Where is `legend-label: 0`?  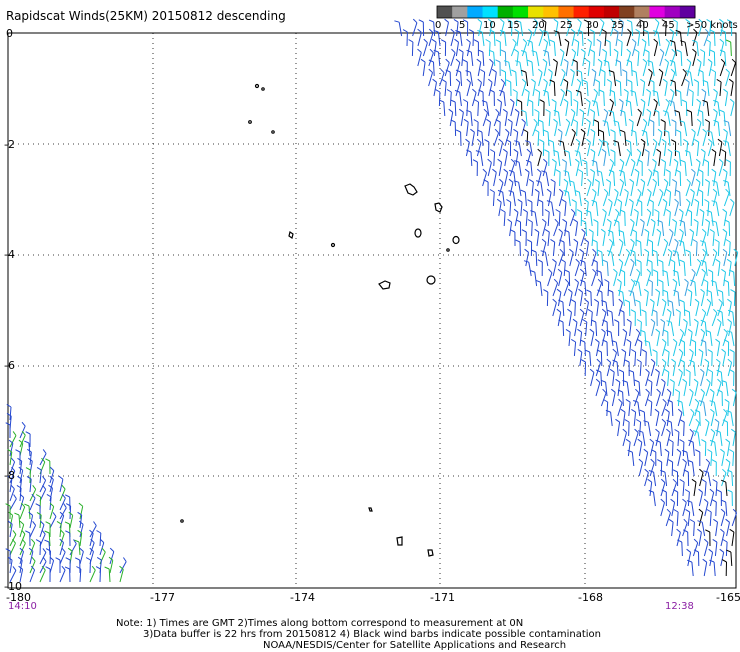 legend-label: 0 is located at coordinates (438, 25).